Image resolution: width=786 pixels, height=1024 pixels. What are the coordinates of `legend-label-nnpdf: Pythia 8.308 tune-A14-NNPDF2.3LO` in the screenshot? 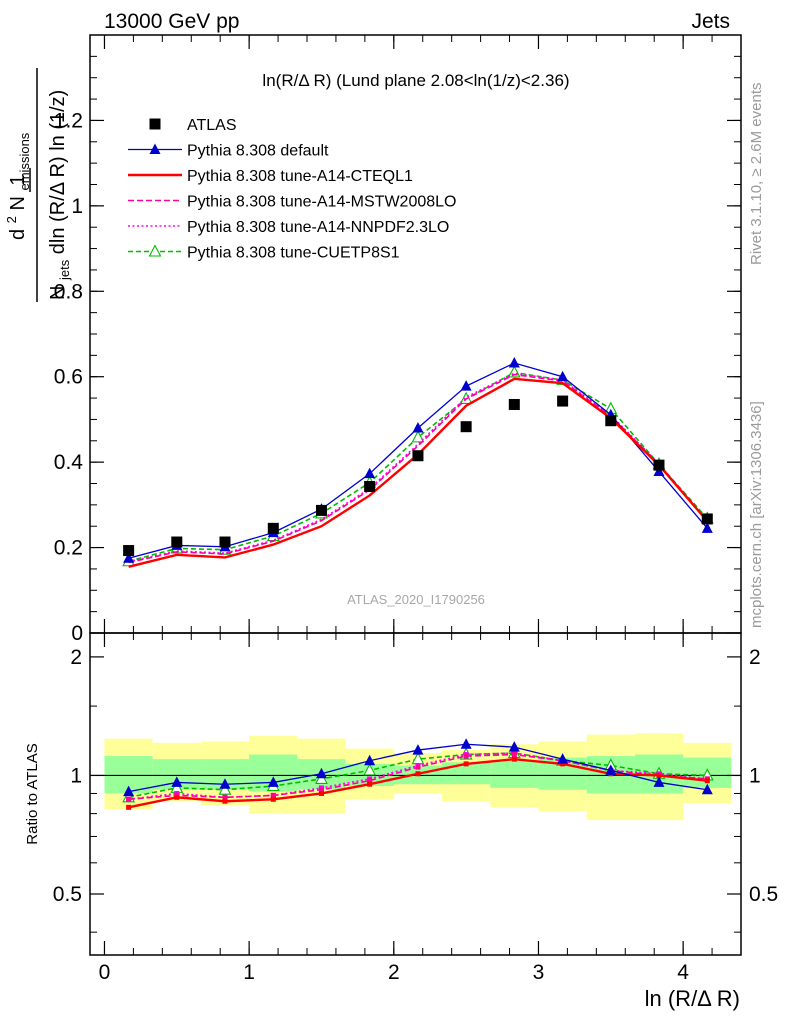 It's located at (318, 227).